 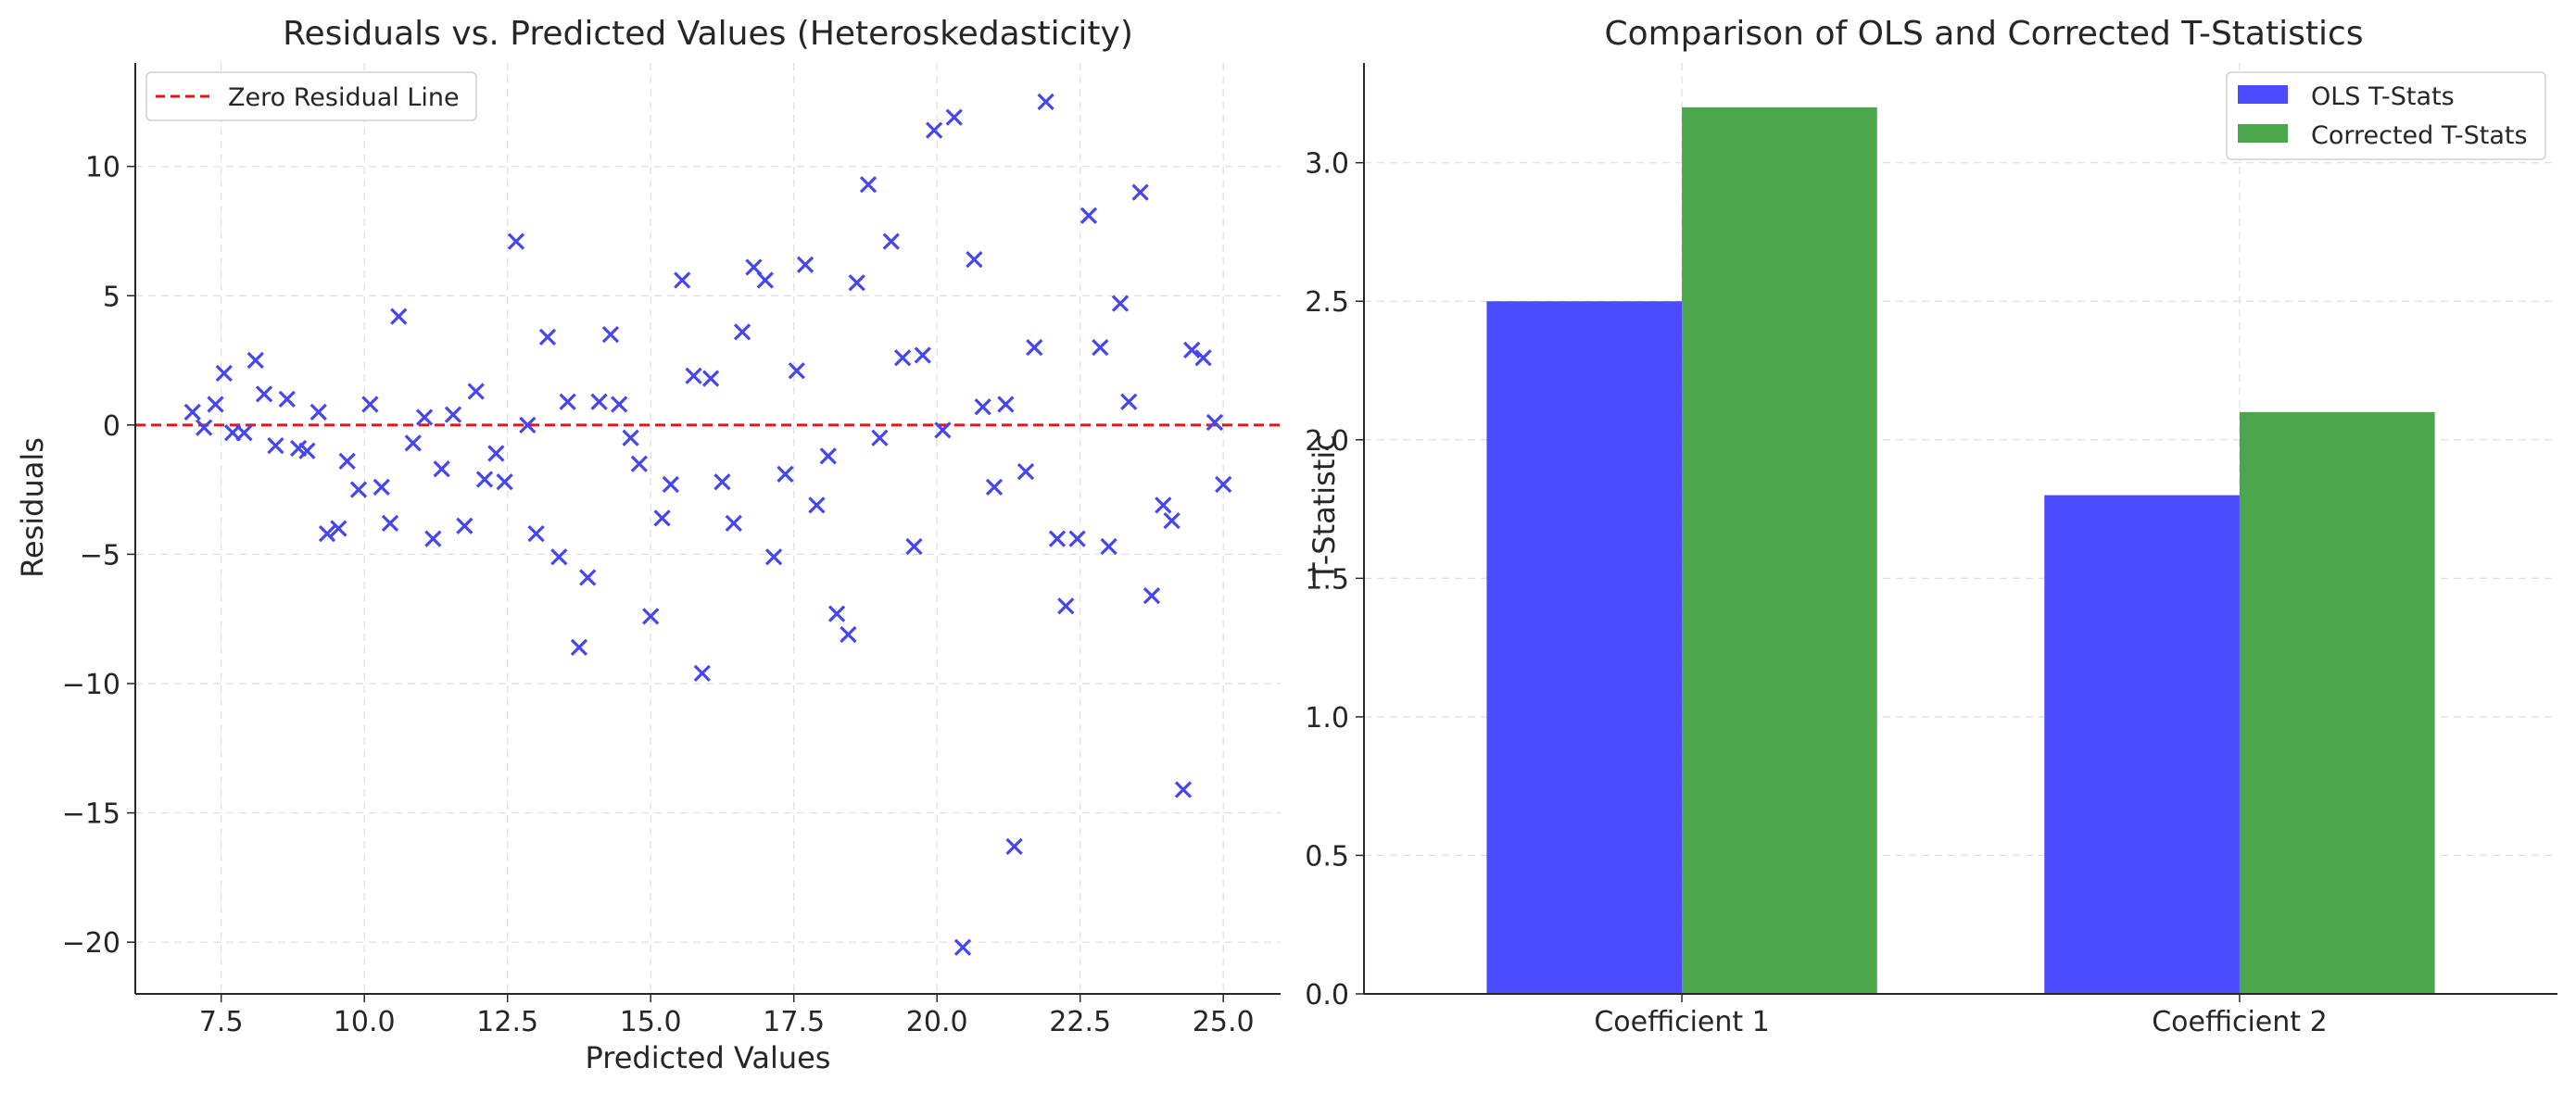 I want to click on legend-ols-swatch, so click(x=2263, y=94).